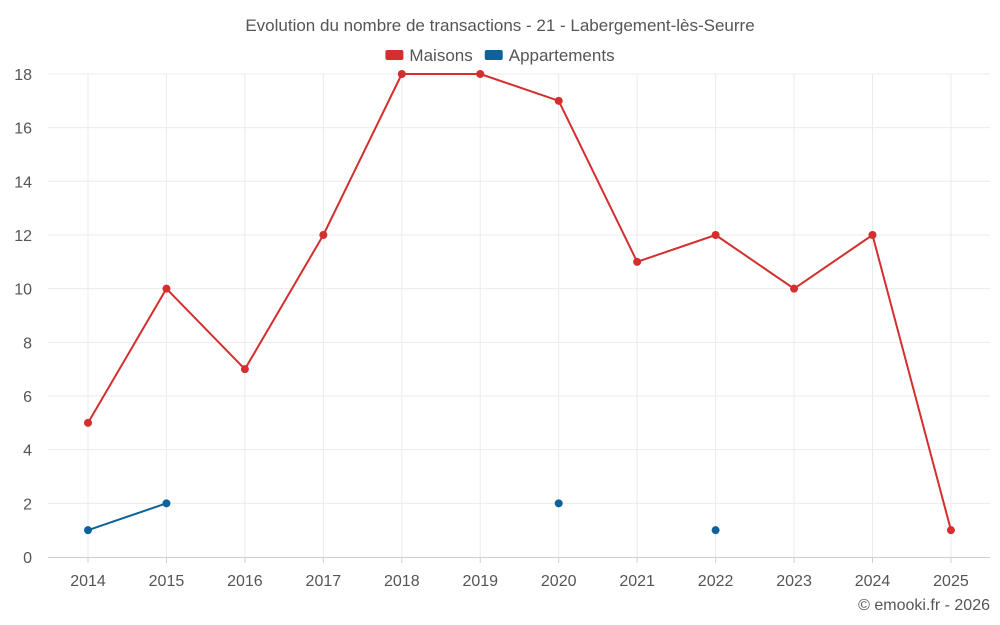  Describe the element at coordinates (27, 343) in the screenshot. I see `y-tick-label: 8` at that location.